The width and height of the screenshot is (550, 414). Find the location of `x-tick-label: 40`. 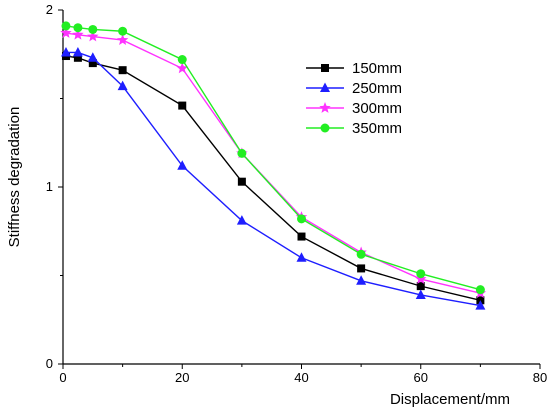

x-tick-label: 40 is located at coordinates (301, 377).